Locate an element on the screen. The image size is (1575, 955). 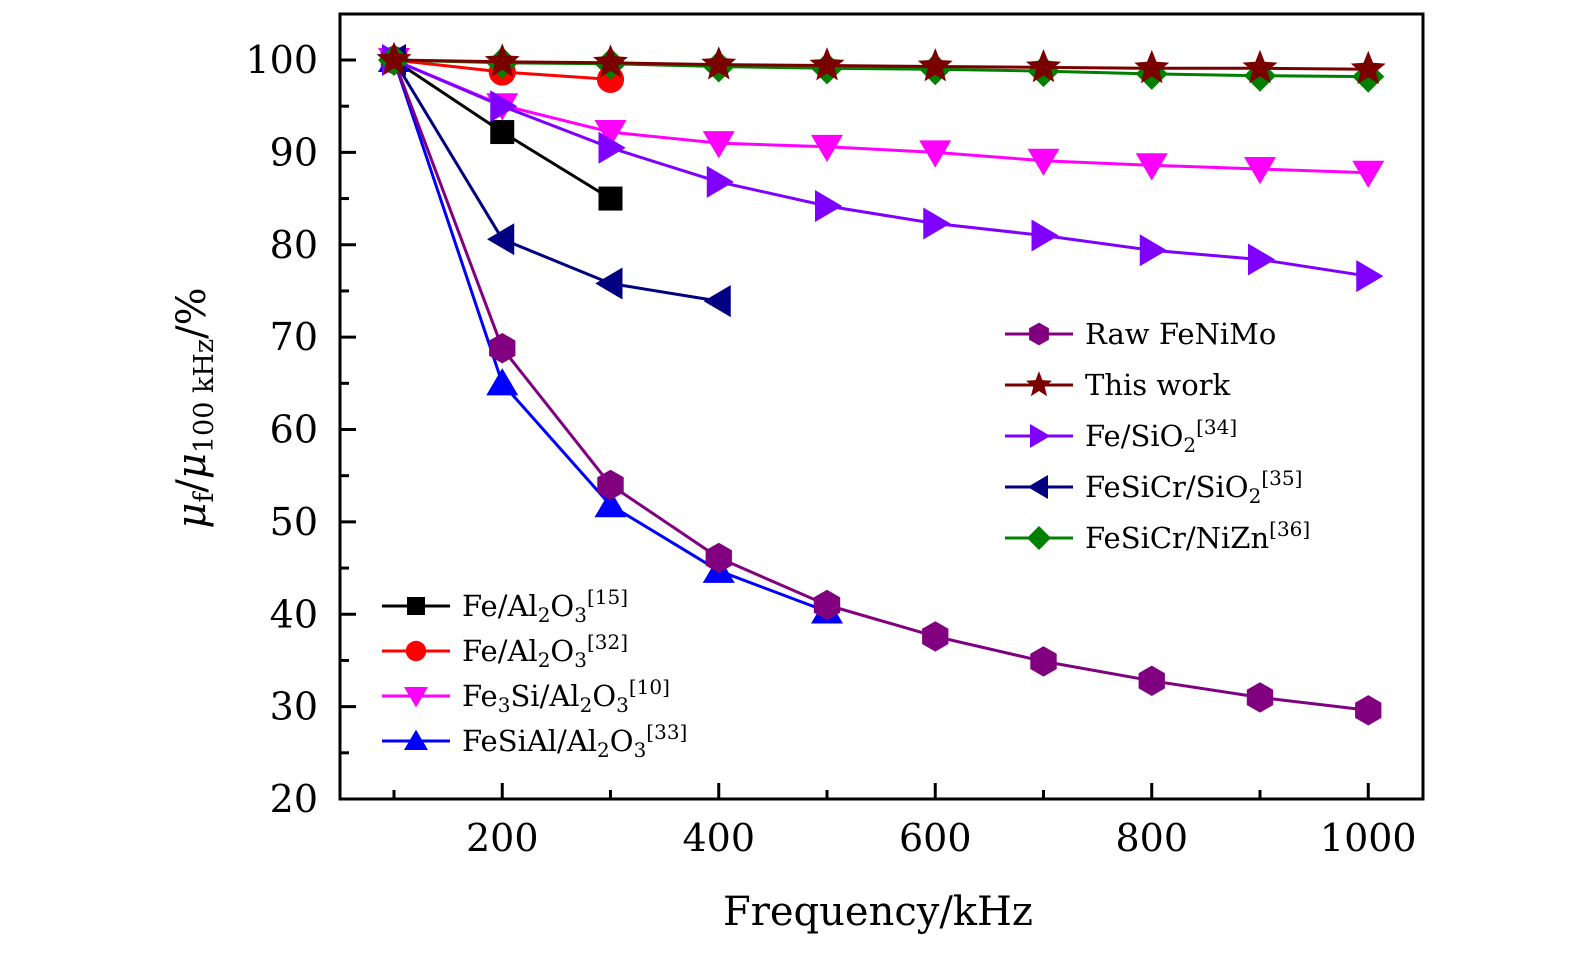
legend-label: Fe/Al2O3[32] is located at coordinates (545, 651).